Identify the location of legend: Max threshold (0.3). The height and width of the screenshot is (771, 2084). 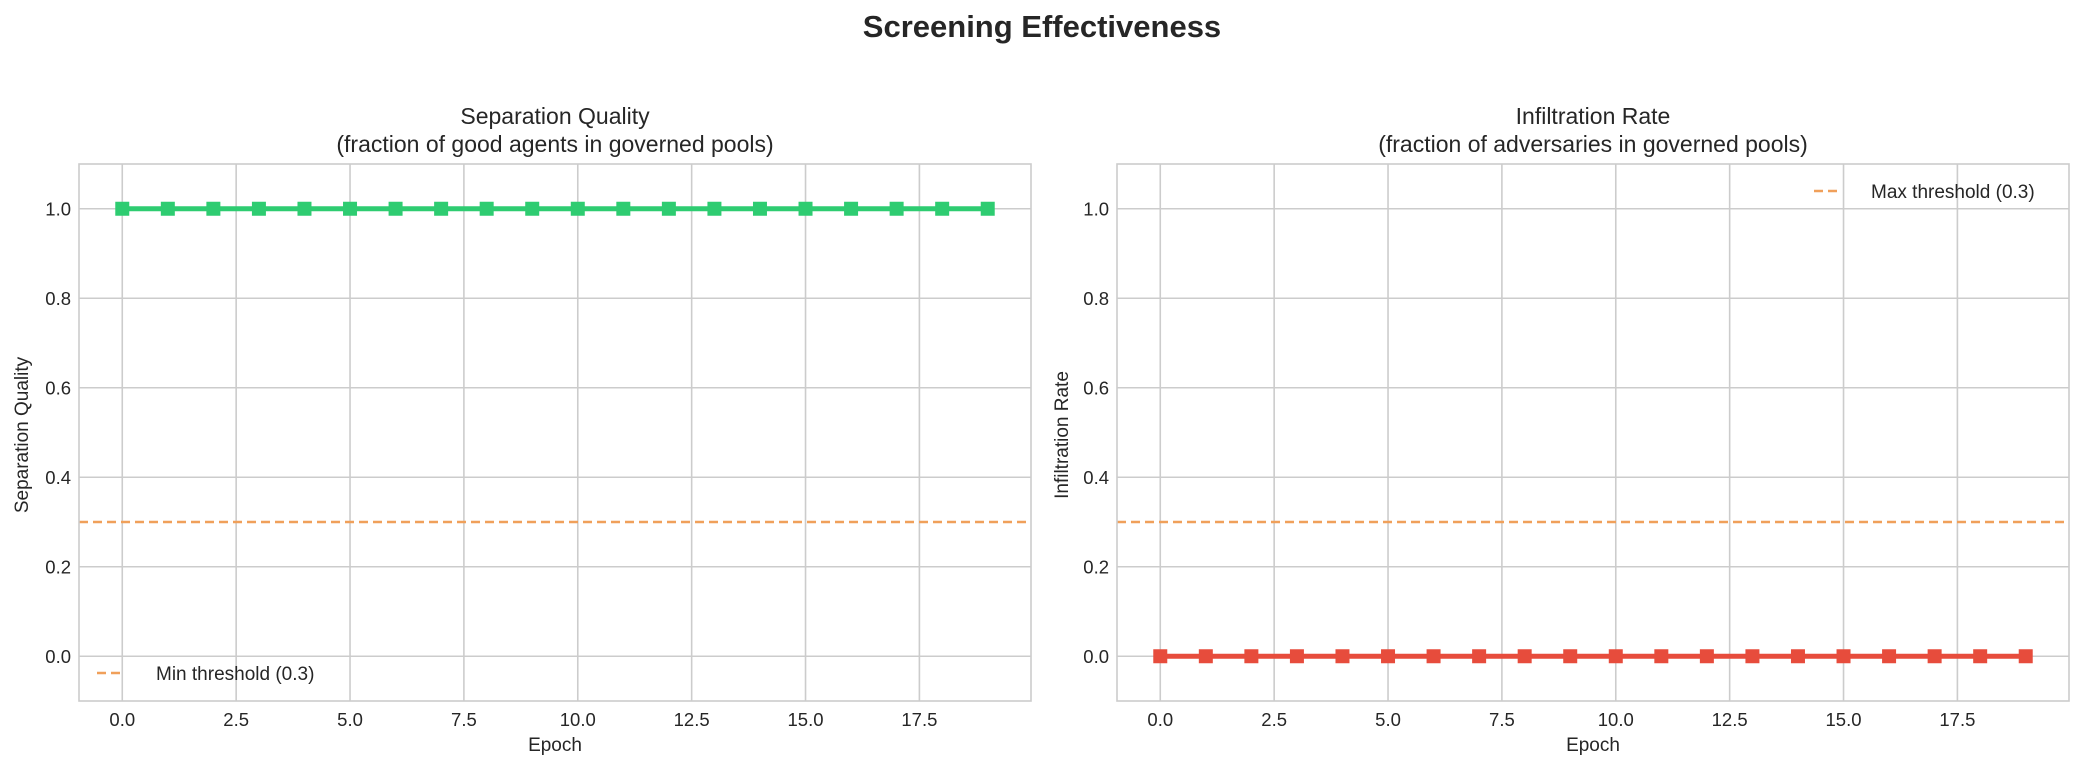
(1924, 192).